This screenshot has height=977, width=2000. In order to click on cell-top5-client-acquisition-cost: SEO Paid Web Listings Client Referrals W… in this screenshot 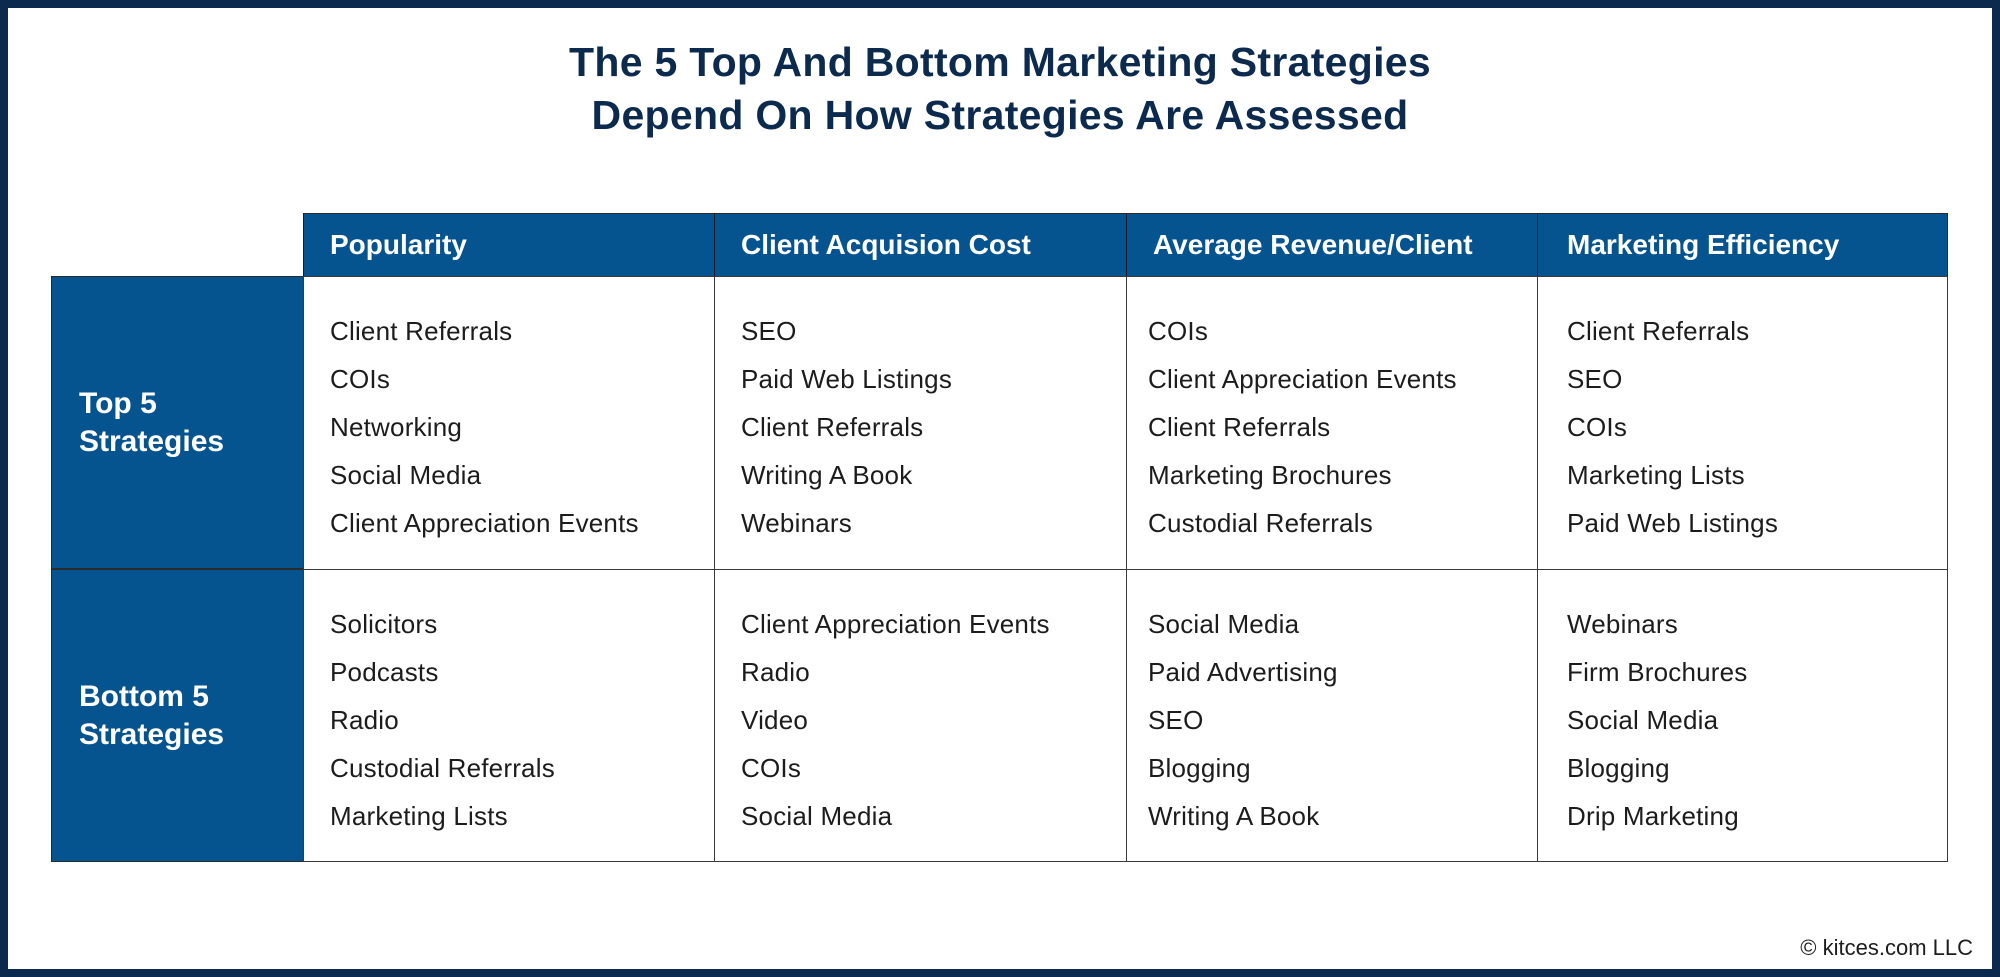, I will do `click(920, 422)`.